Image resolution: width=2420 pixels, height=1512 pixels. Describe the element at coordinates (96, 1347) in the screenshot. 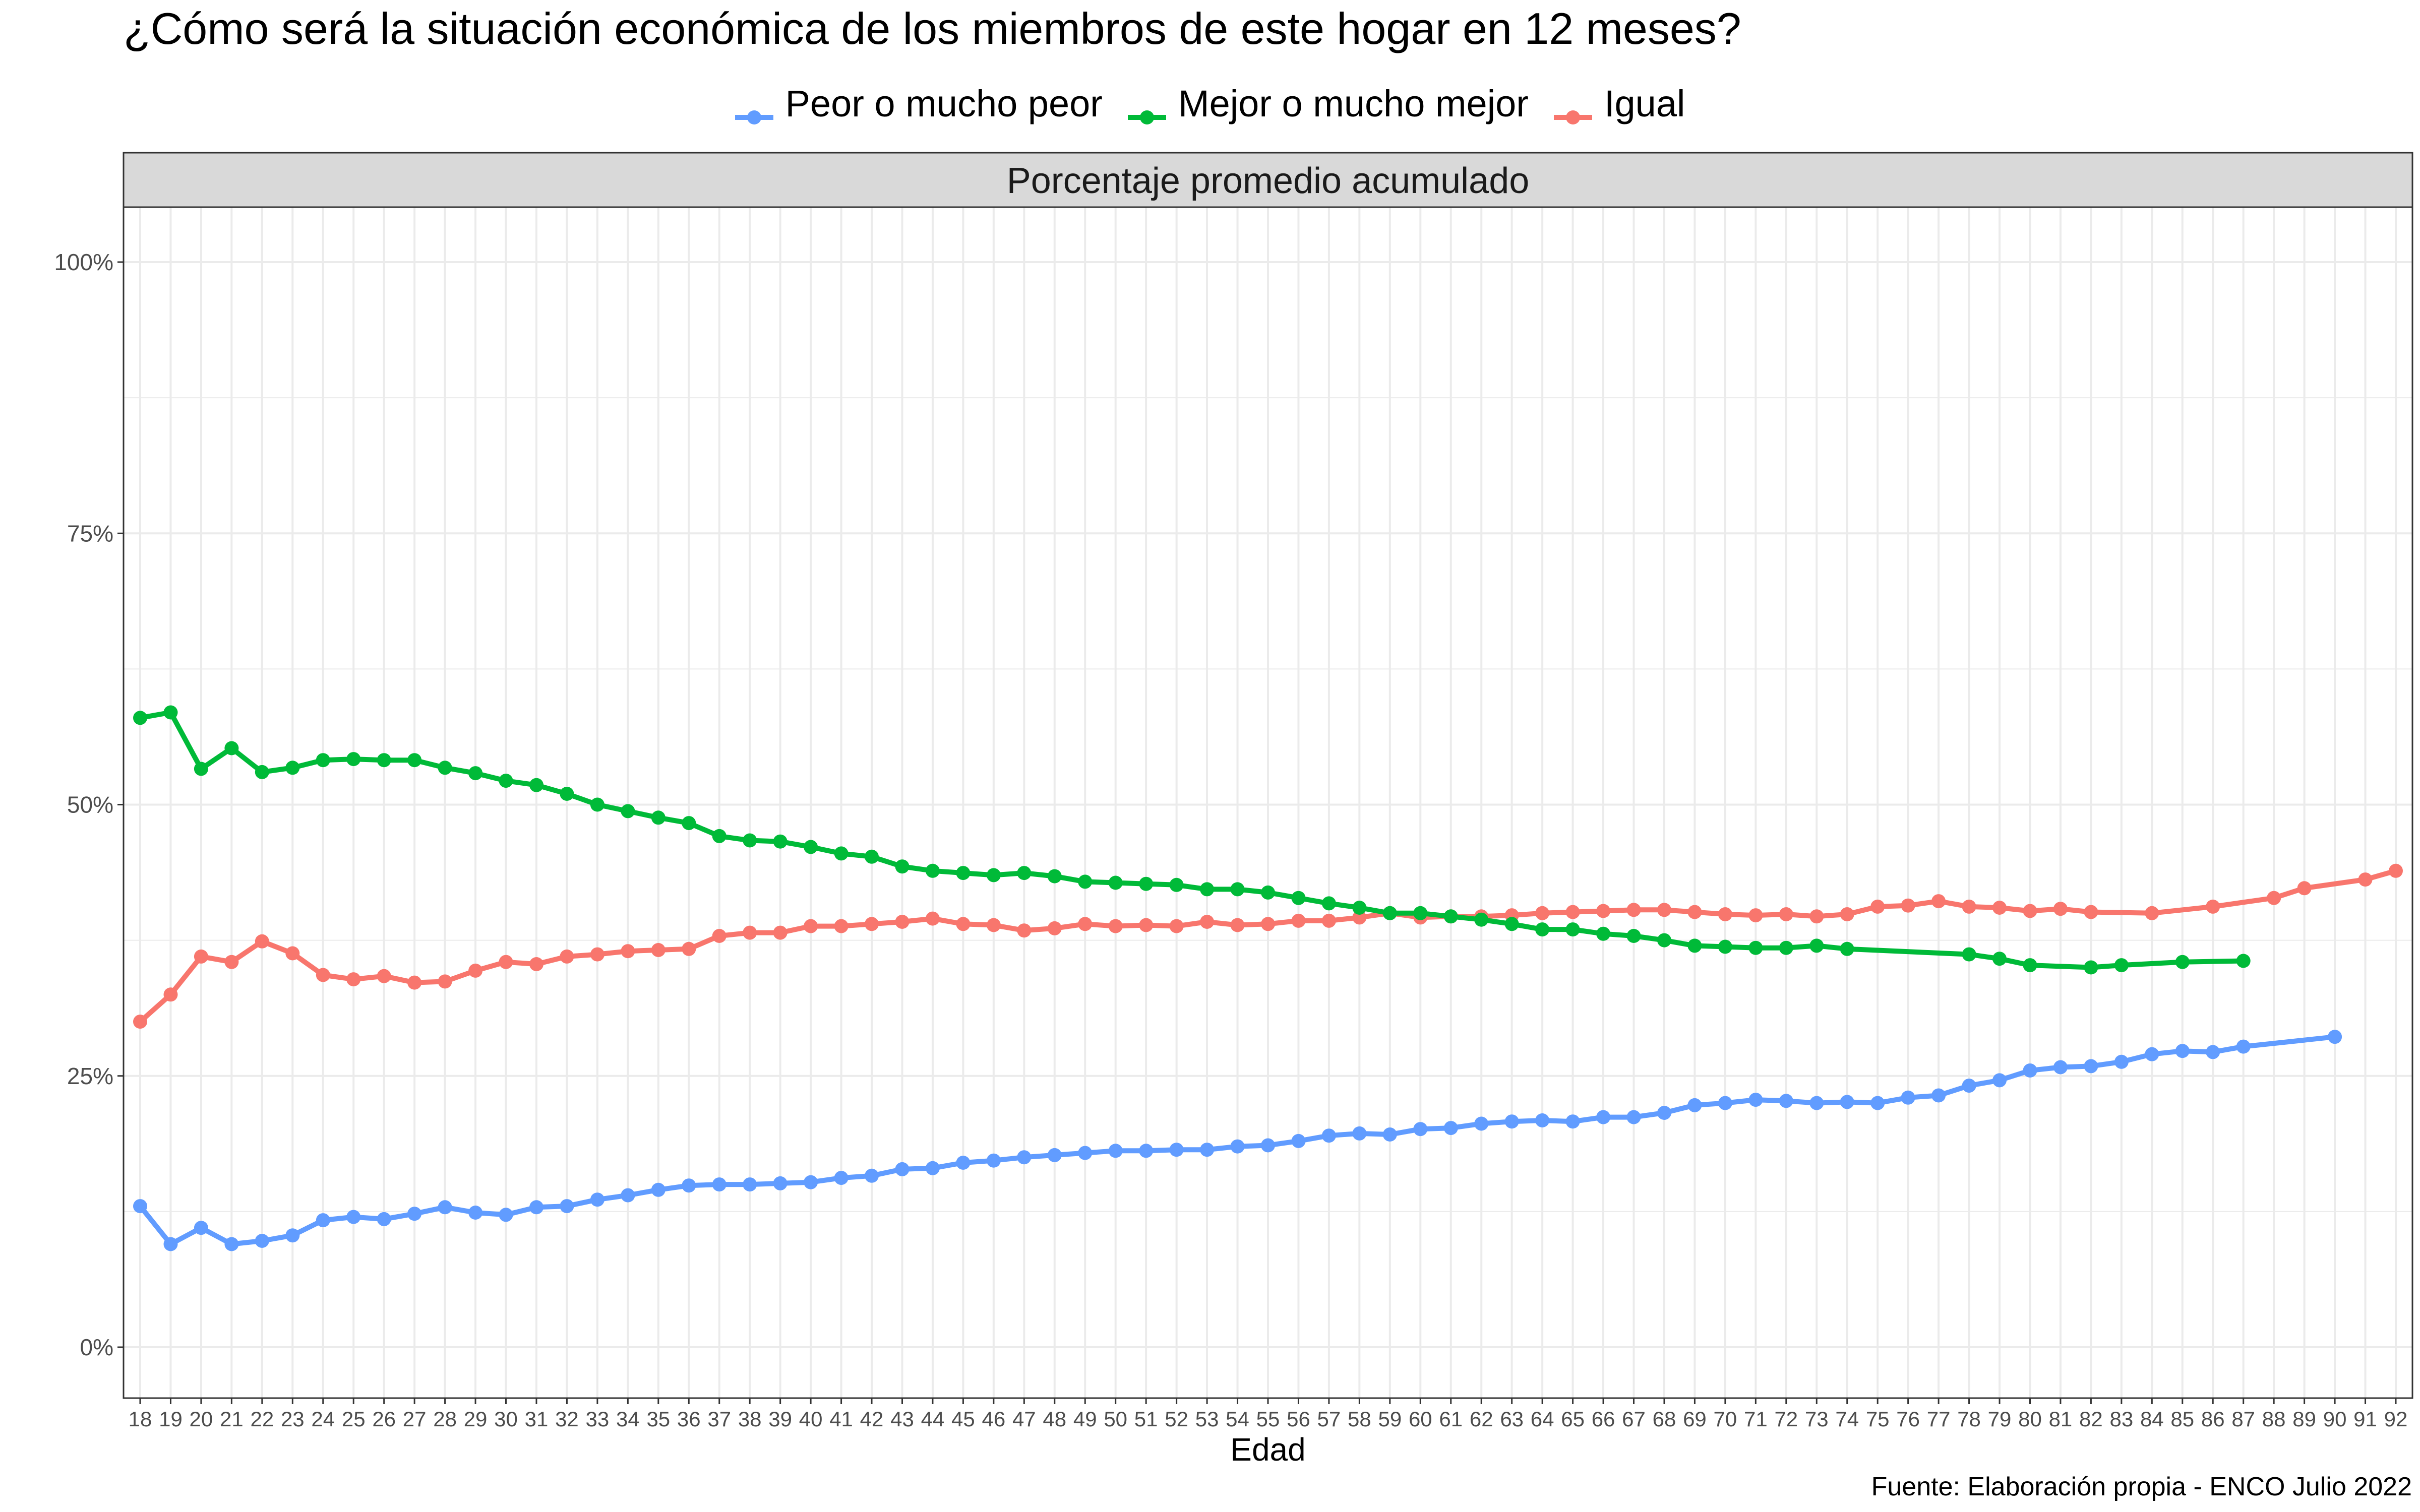

I see `y-tick-label: 0%` at that location.